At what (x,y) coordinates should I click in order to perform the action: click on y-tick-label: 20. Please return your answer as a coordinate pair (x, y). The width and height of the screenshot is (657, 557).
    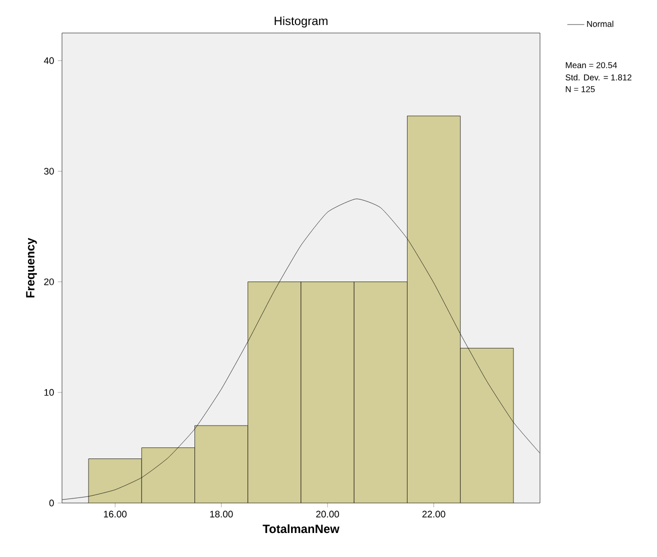
    Looking at the image, I should click on (49, 282).